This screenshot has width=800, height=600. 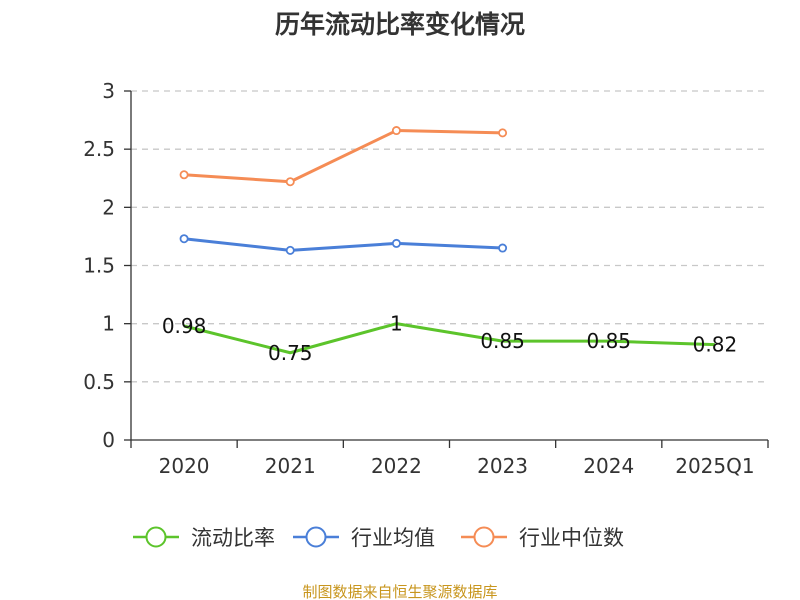 I want to click on y-tick-label: 2, so click(x=108, y=207).